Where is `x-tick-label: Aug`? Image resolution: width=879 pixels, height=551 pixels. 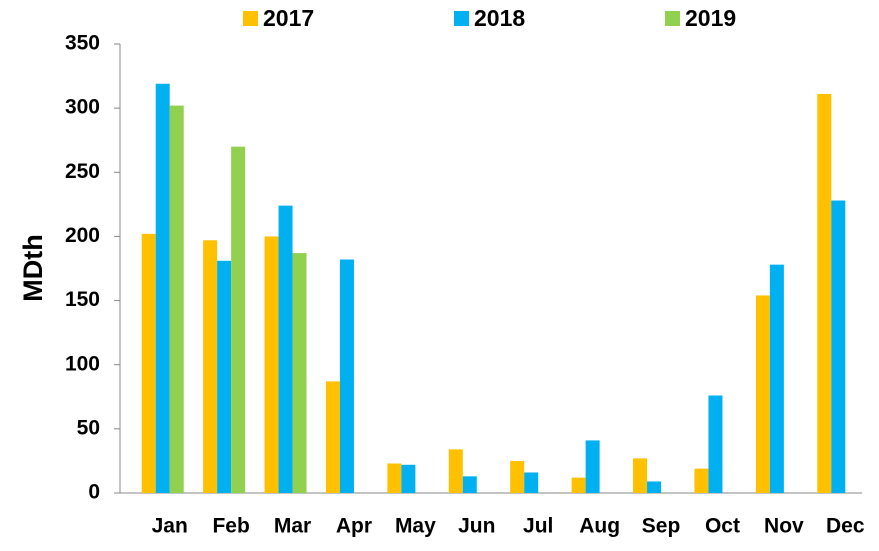 x-tick-label: Aug is located at coordinates (599, 526).